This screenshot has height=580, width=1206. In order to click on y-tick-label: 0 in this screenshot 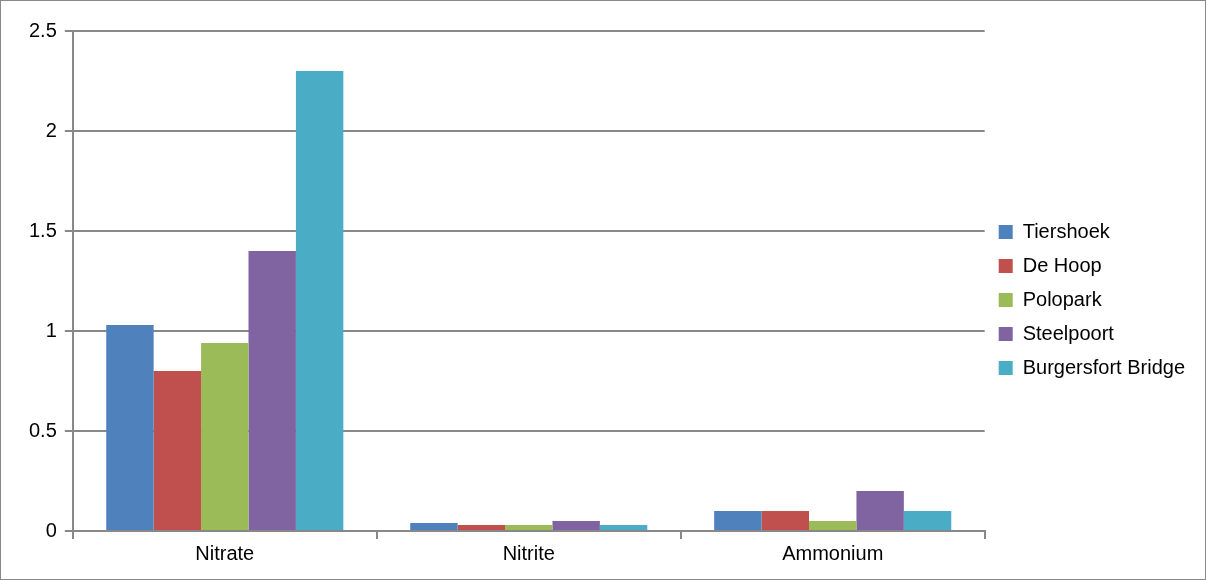, I will do `click(51, 529)`.